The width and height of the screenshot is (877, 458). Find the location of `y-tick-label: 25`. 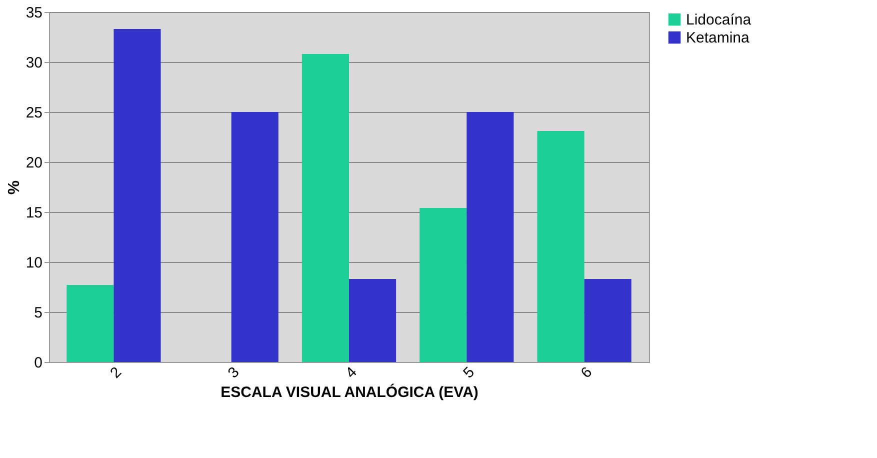

y-tick-label: 25 is located at coordinates (34, 113).